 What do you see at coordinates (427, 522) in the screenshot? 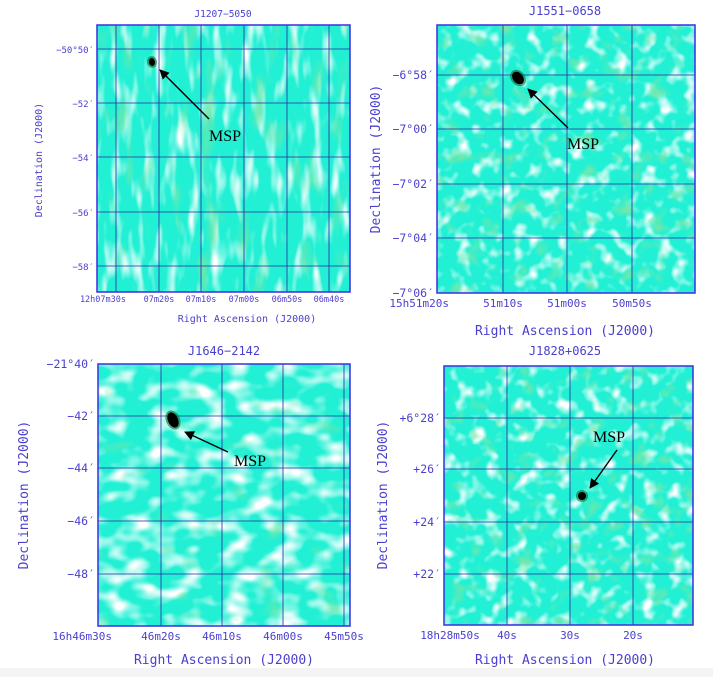
I see `y-tick-label: +24′` at bounding box center [427, 522].